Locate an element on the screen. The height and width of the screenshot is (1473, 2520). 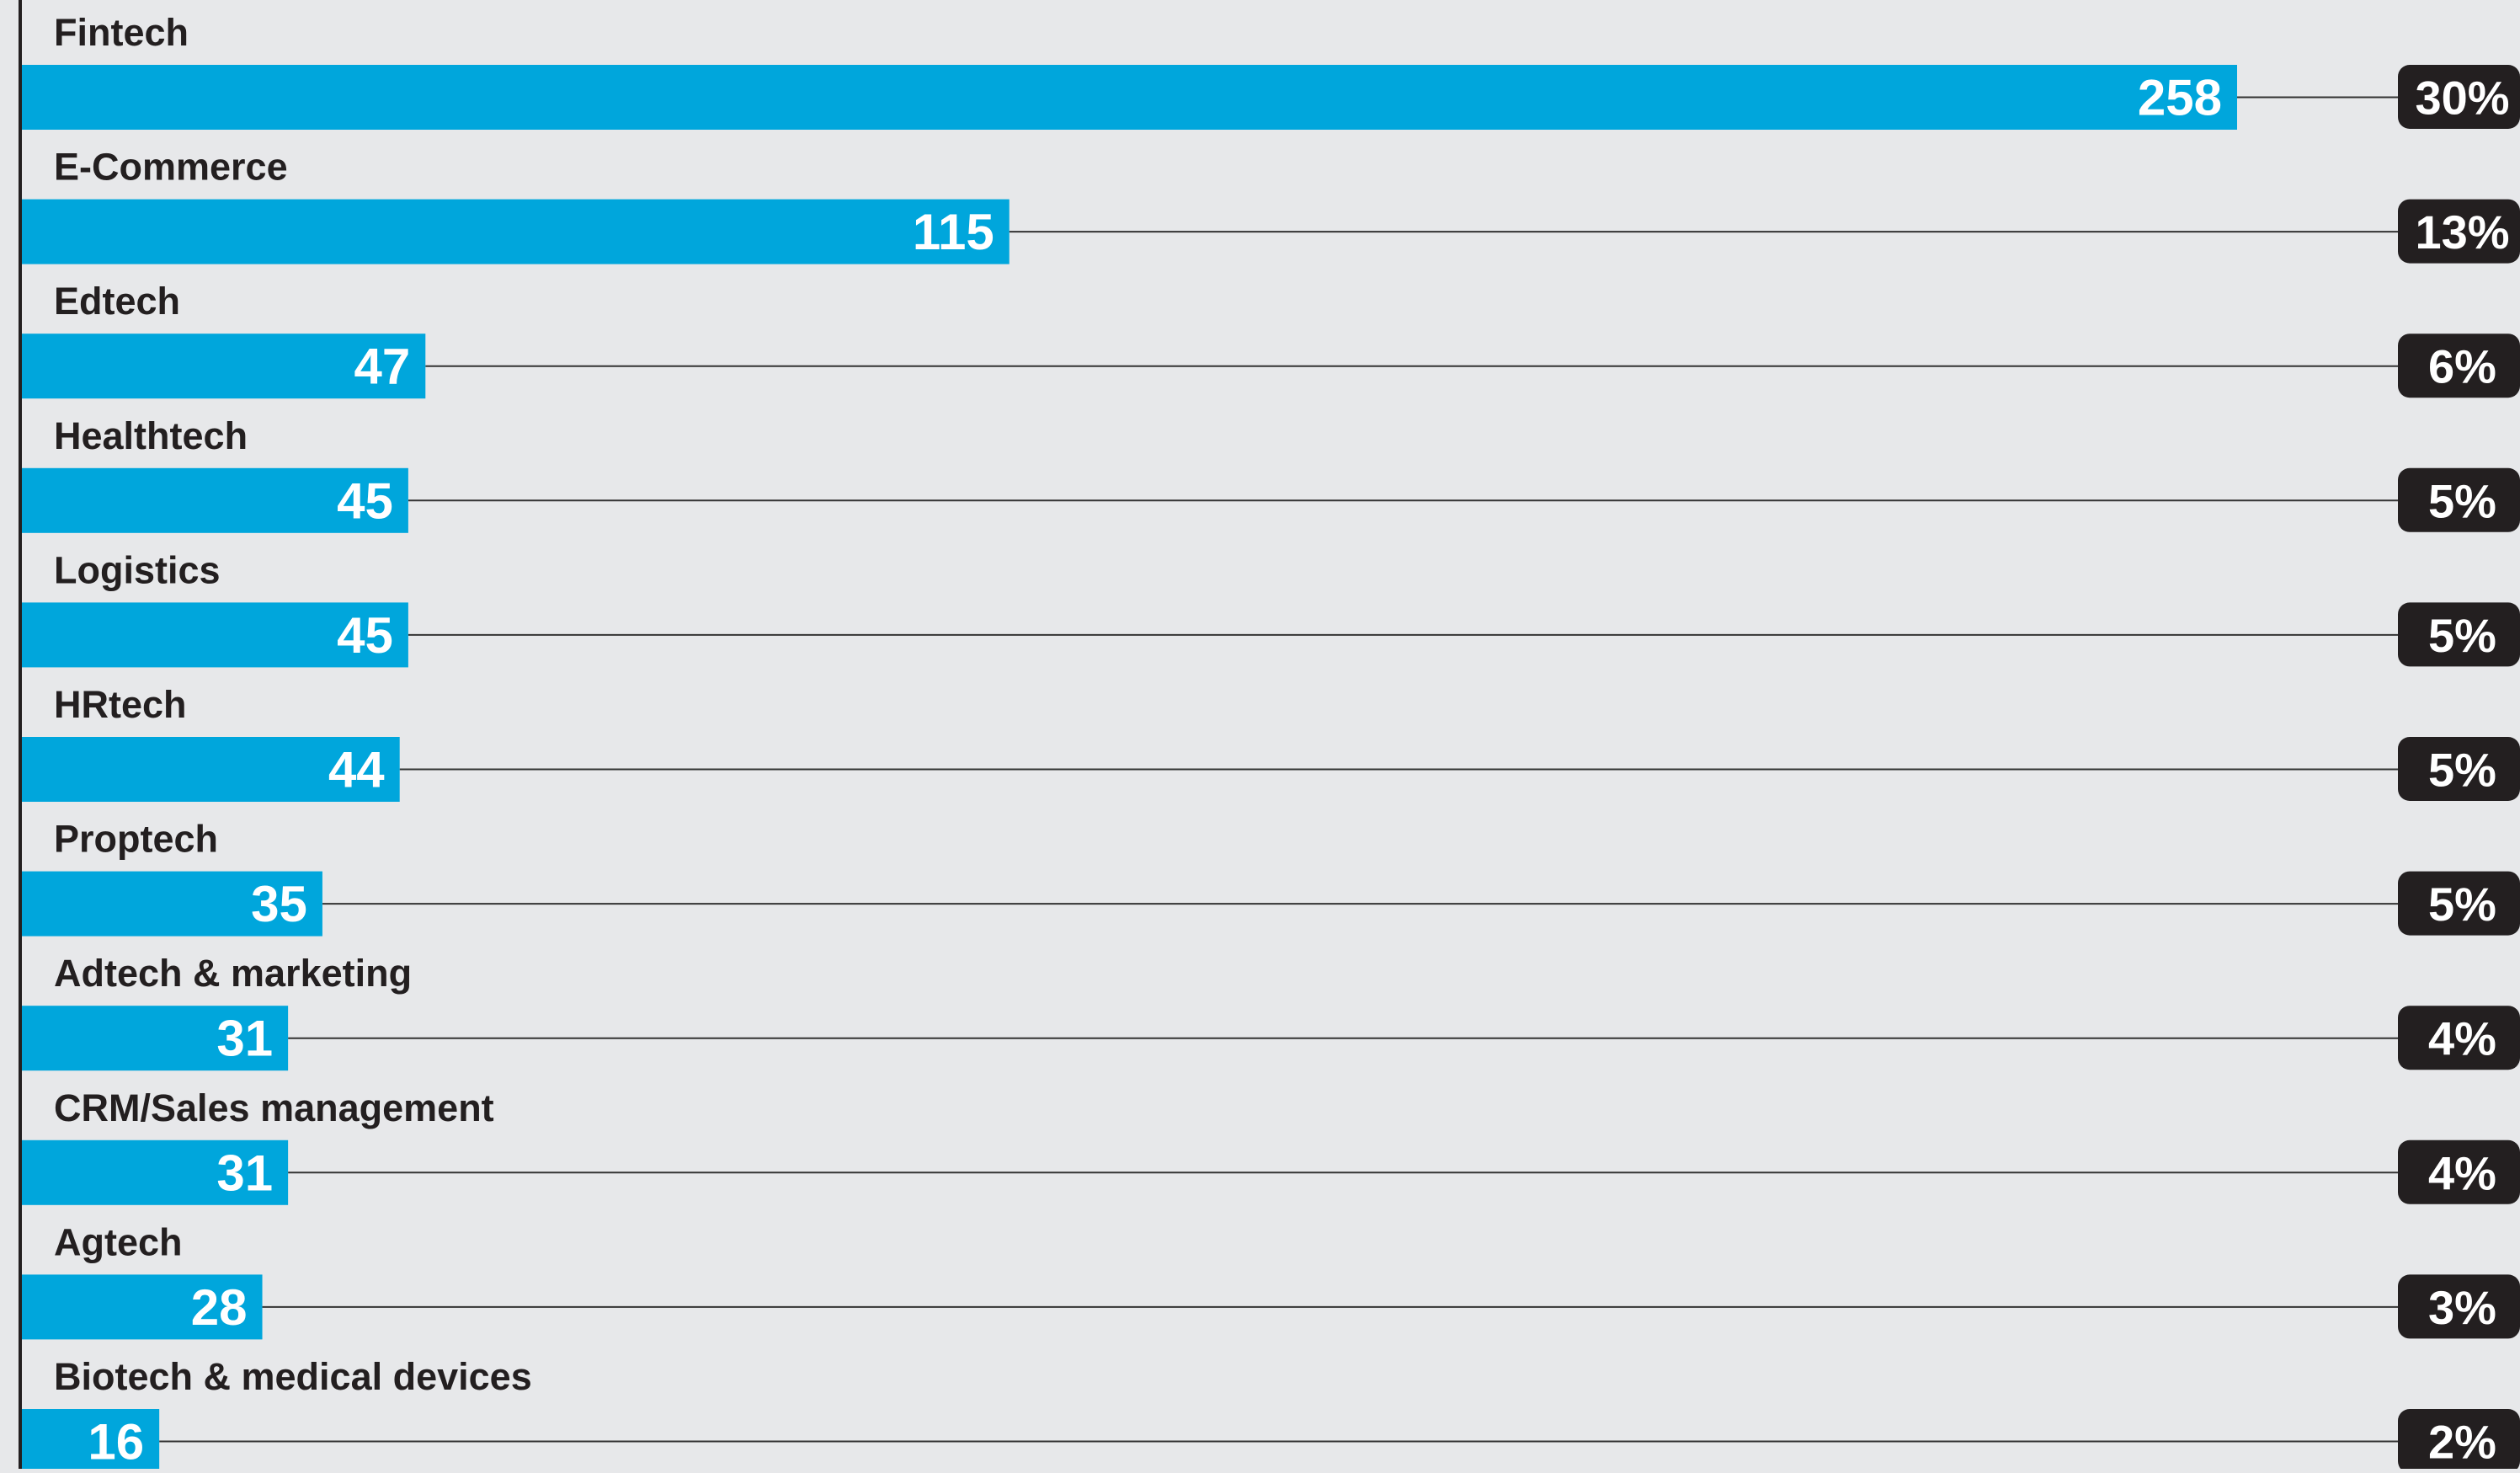
category-label: Biotech & medical devices is located at coordinates (293, 1377).